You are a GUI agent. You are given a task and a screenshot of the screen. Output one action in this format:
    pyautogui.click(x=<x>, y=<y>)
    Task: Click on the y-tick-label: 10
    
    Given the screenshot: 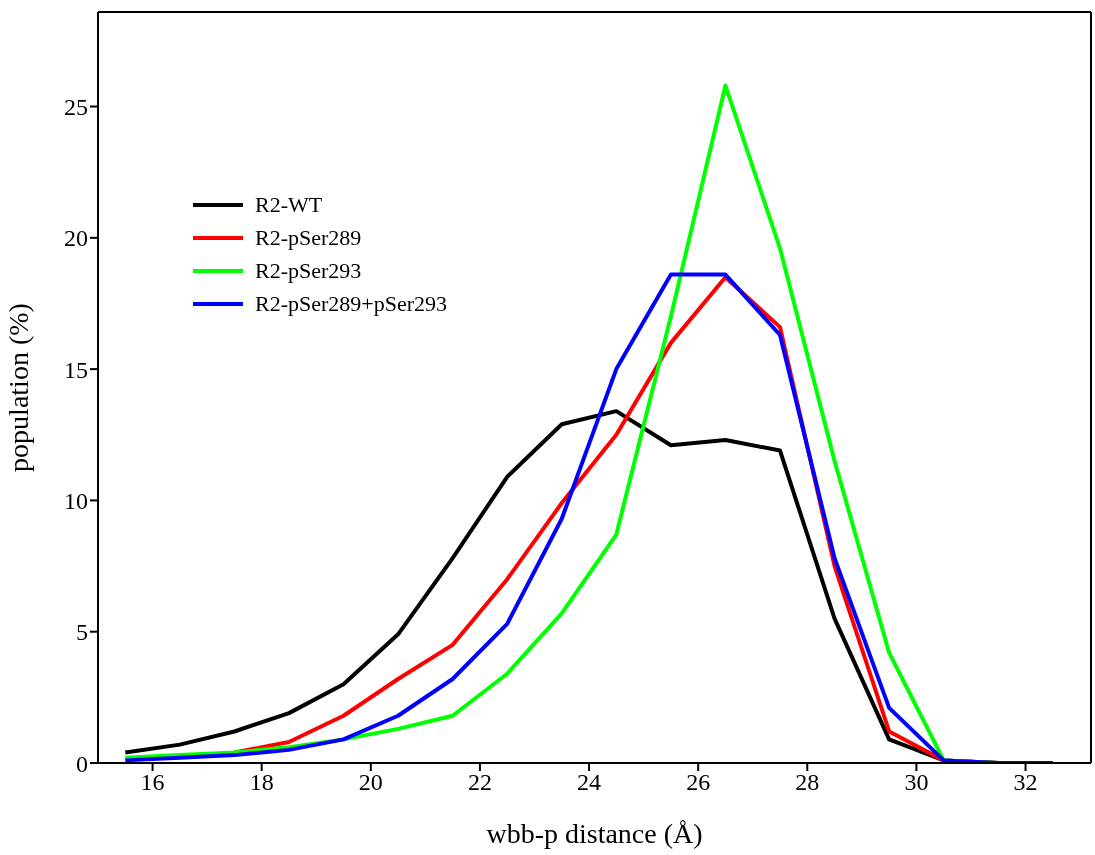 What is the action you would take?
    pyautogui.click(x=76, y=500)
    